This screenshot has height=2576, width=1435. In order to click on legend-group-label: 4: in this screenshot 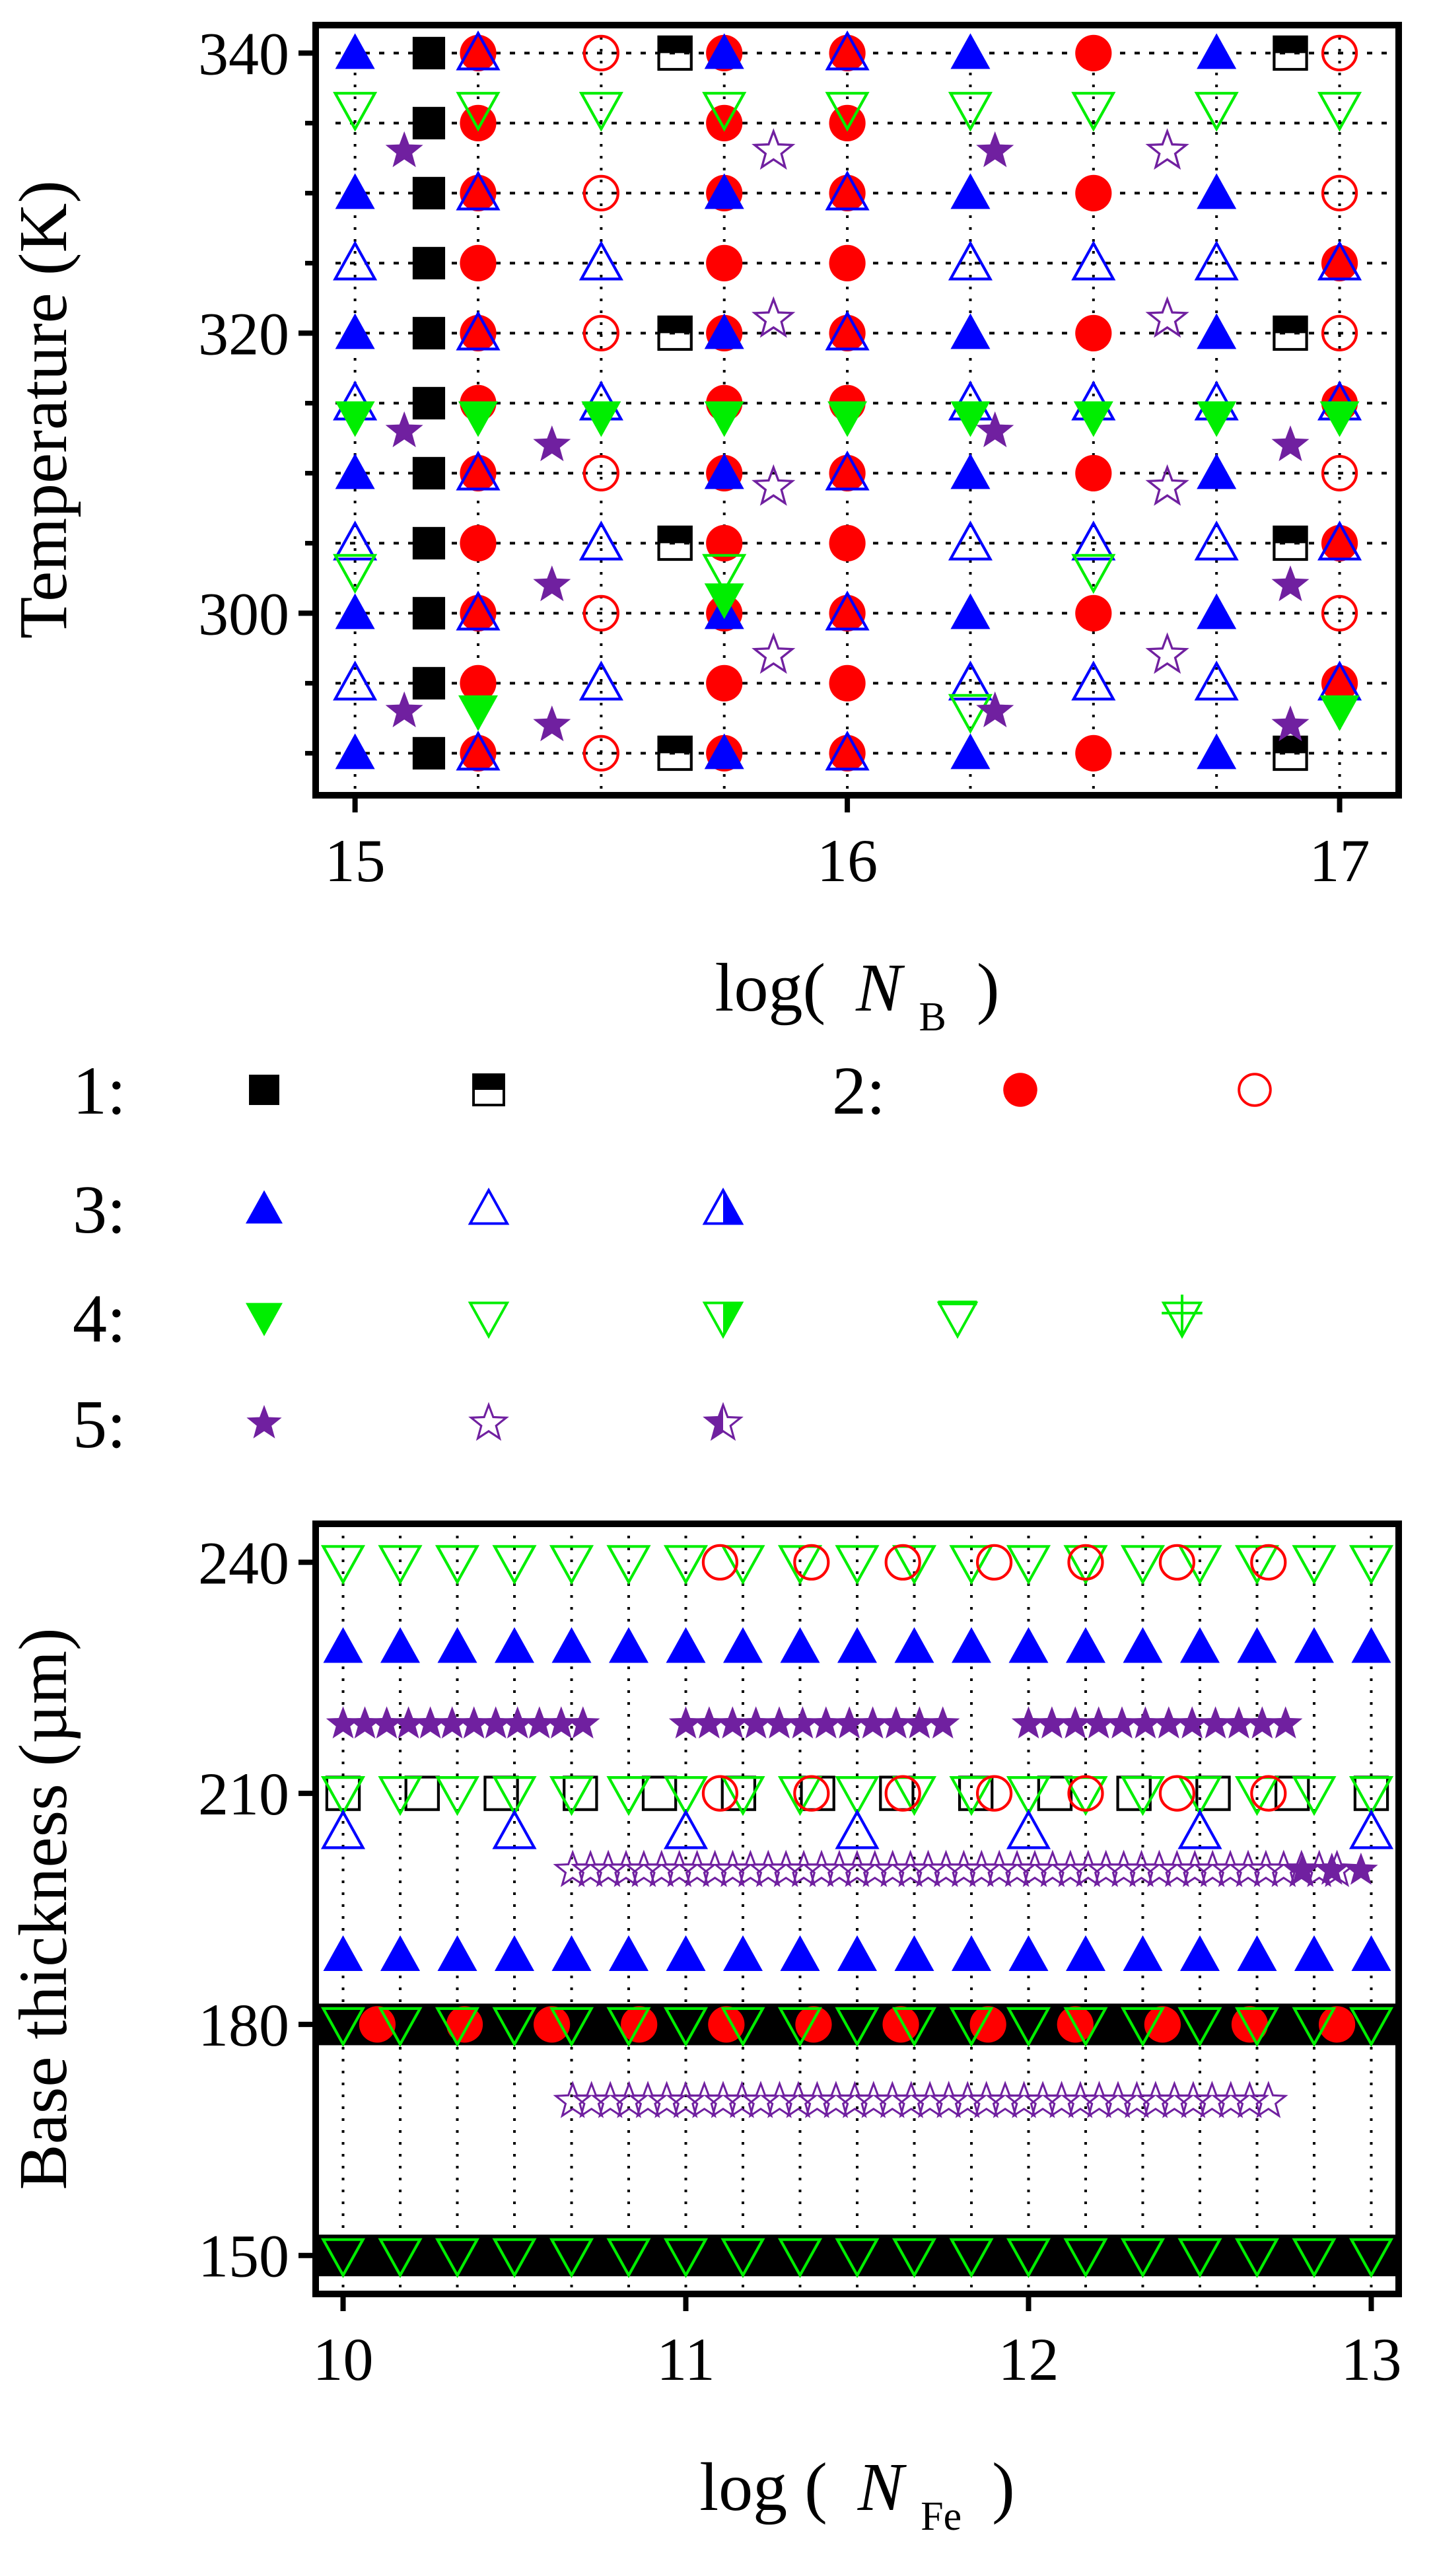, I will do `click(99, 1319)`.